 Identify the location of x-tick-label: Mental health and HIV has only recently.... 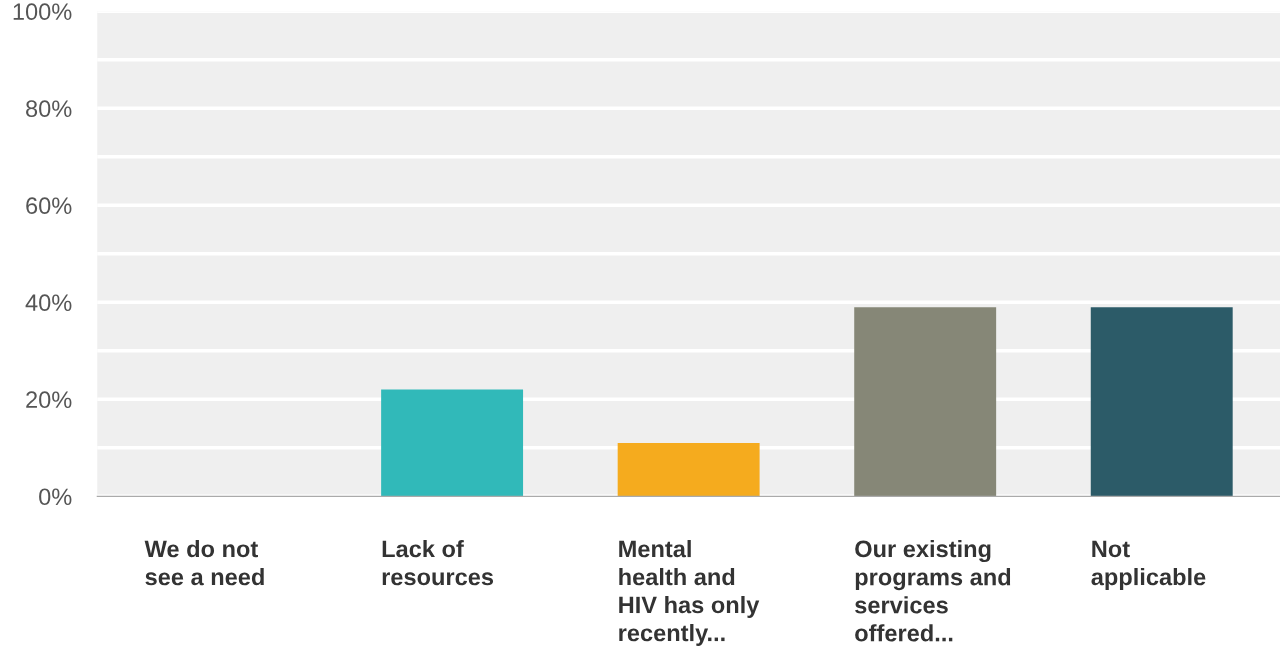
(689, 592).